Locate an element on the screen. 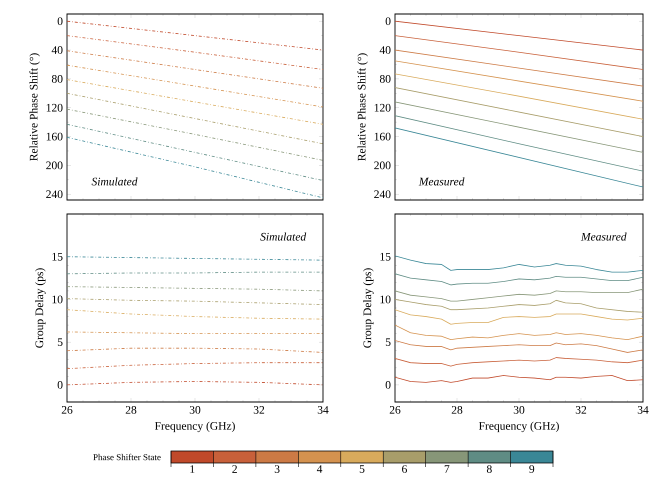  legend-label: 3 is located at coordinates (277, 469).